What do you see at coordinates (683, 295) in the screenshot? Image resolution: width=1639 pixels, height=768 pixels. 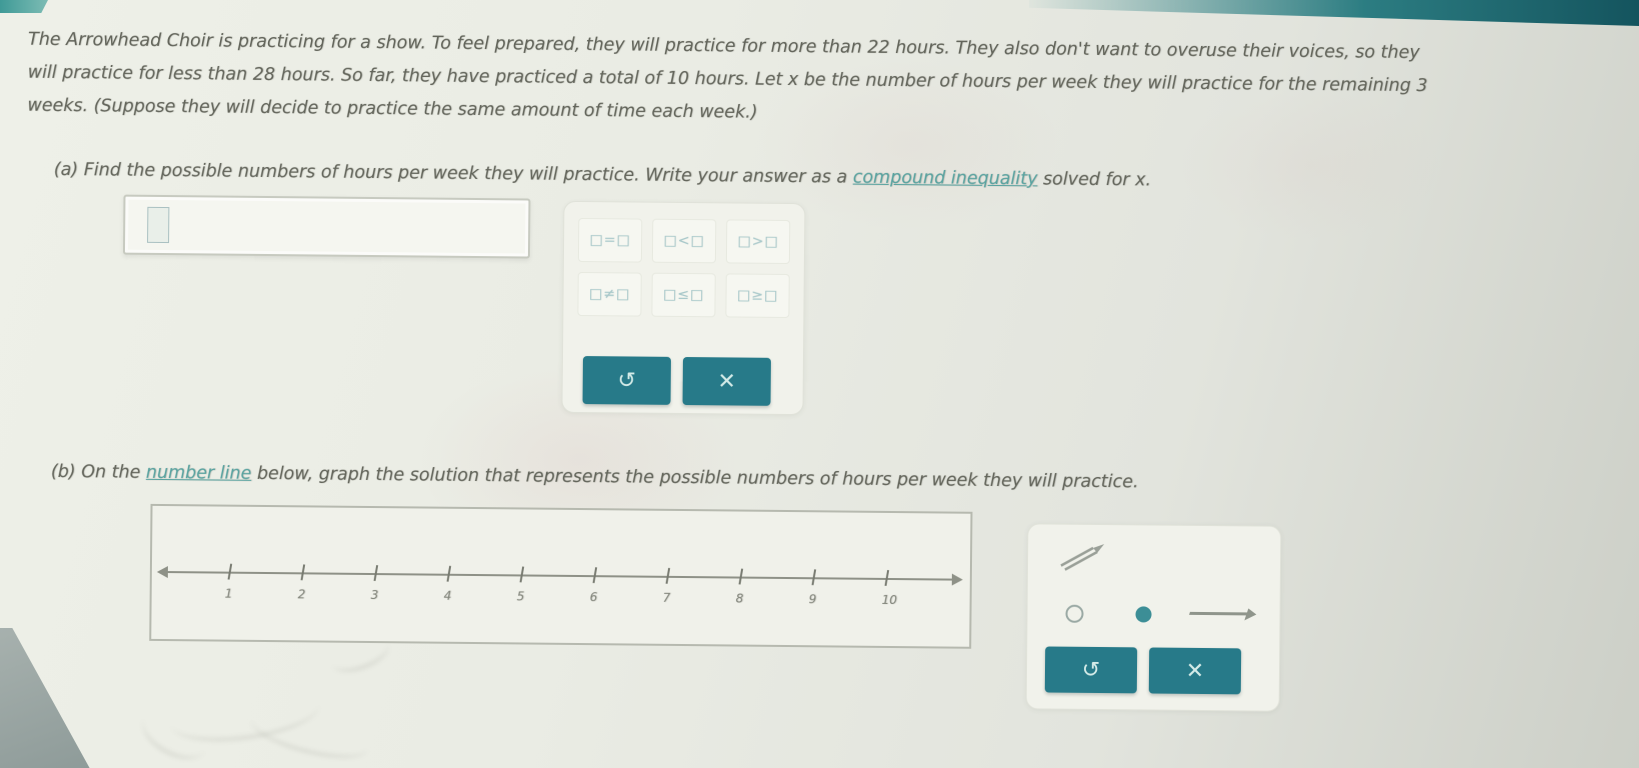 I see `relation-button-4: □≤□` at bounding box center [683, 295].